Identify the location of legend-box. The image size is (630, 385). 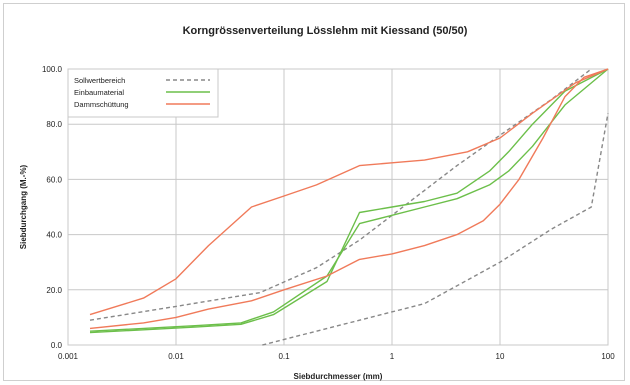
(143, 93).